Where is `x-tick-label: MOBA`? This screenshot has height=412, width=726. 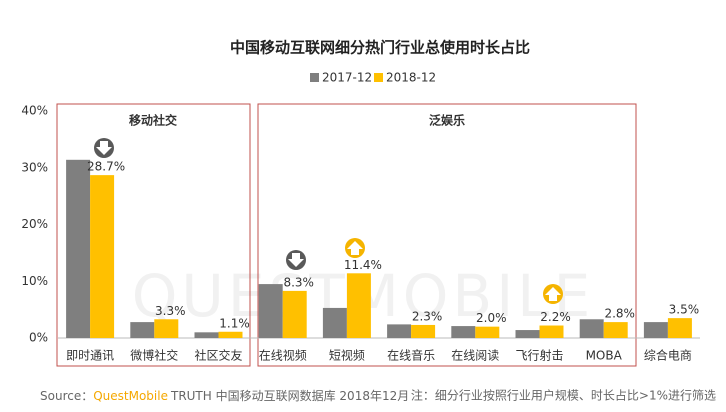 x-tick-label: MOBA is located at coordinates (604, 356).